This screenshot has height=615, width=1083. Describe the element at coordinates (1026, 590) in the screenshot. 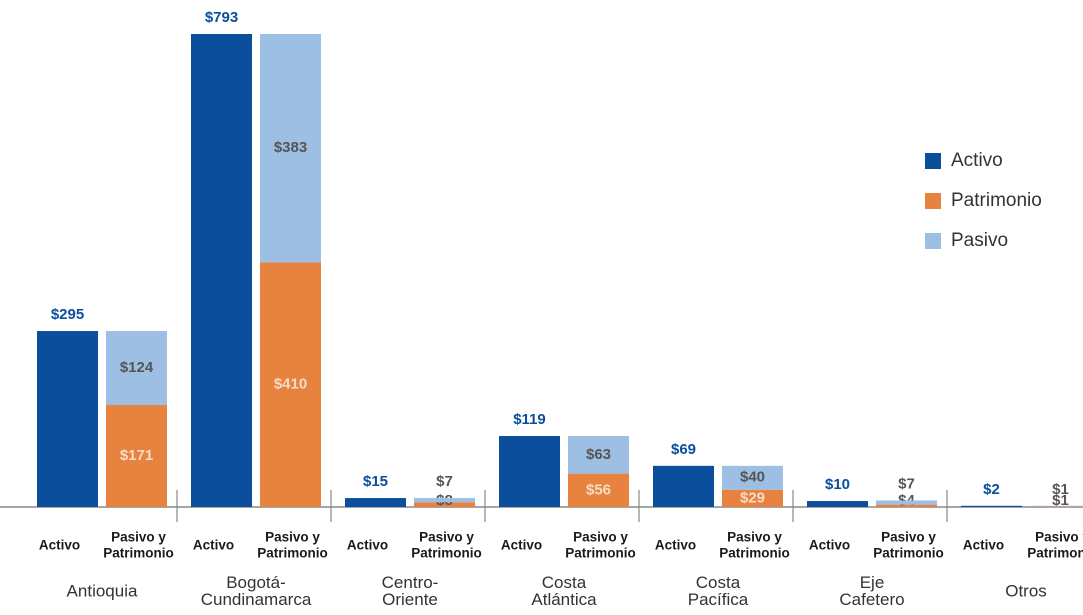

I see `category-label: Otros` at that location.